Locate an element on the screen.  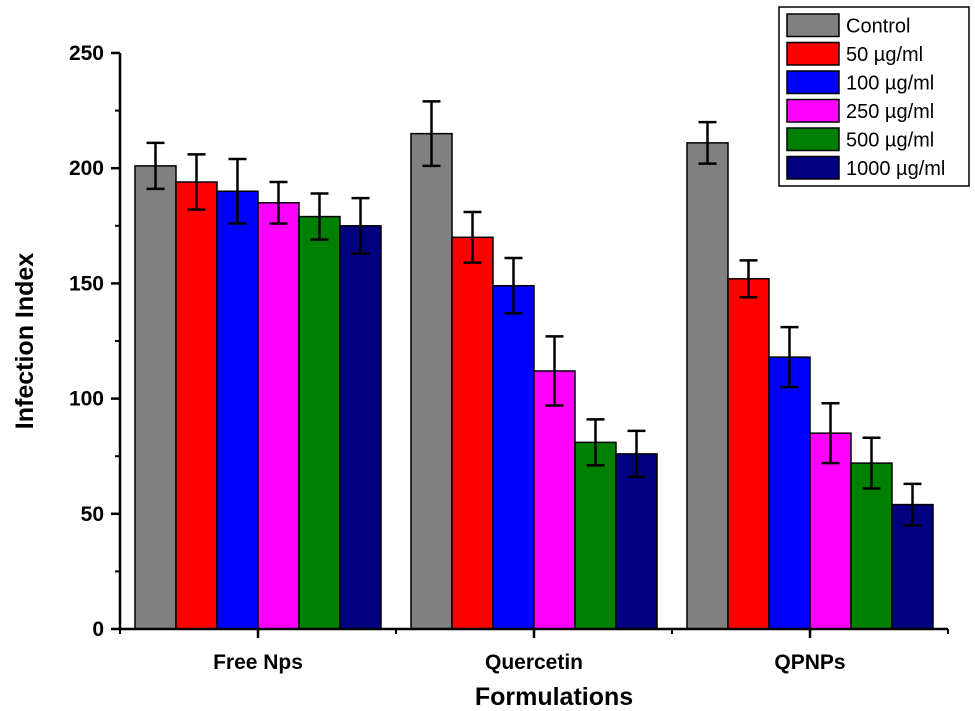
y-tick-label: 50 is located at coordinates (92, 514).